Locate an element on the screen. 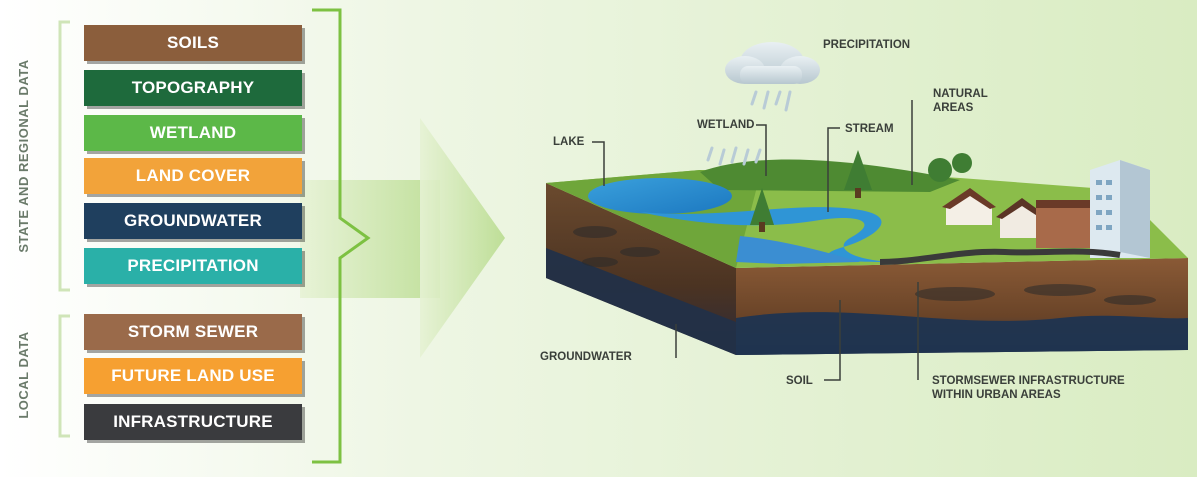  label-soil: SOIL is located at coordinates (799, 381).